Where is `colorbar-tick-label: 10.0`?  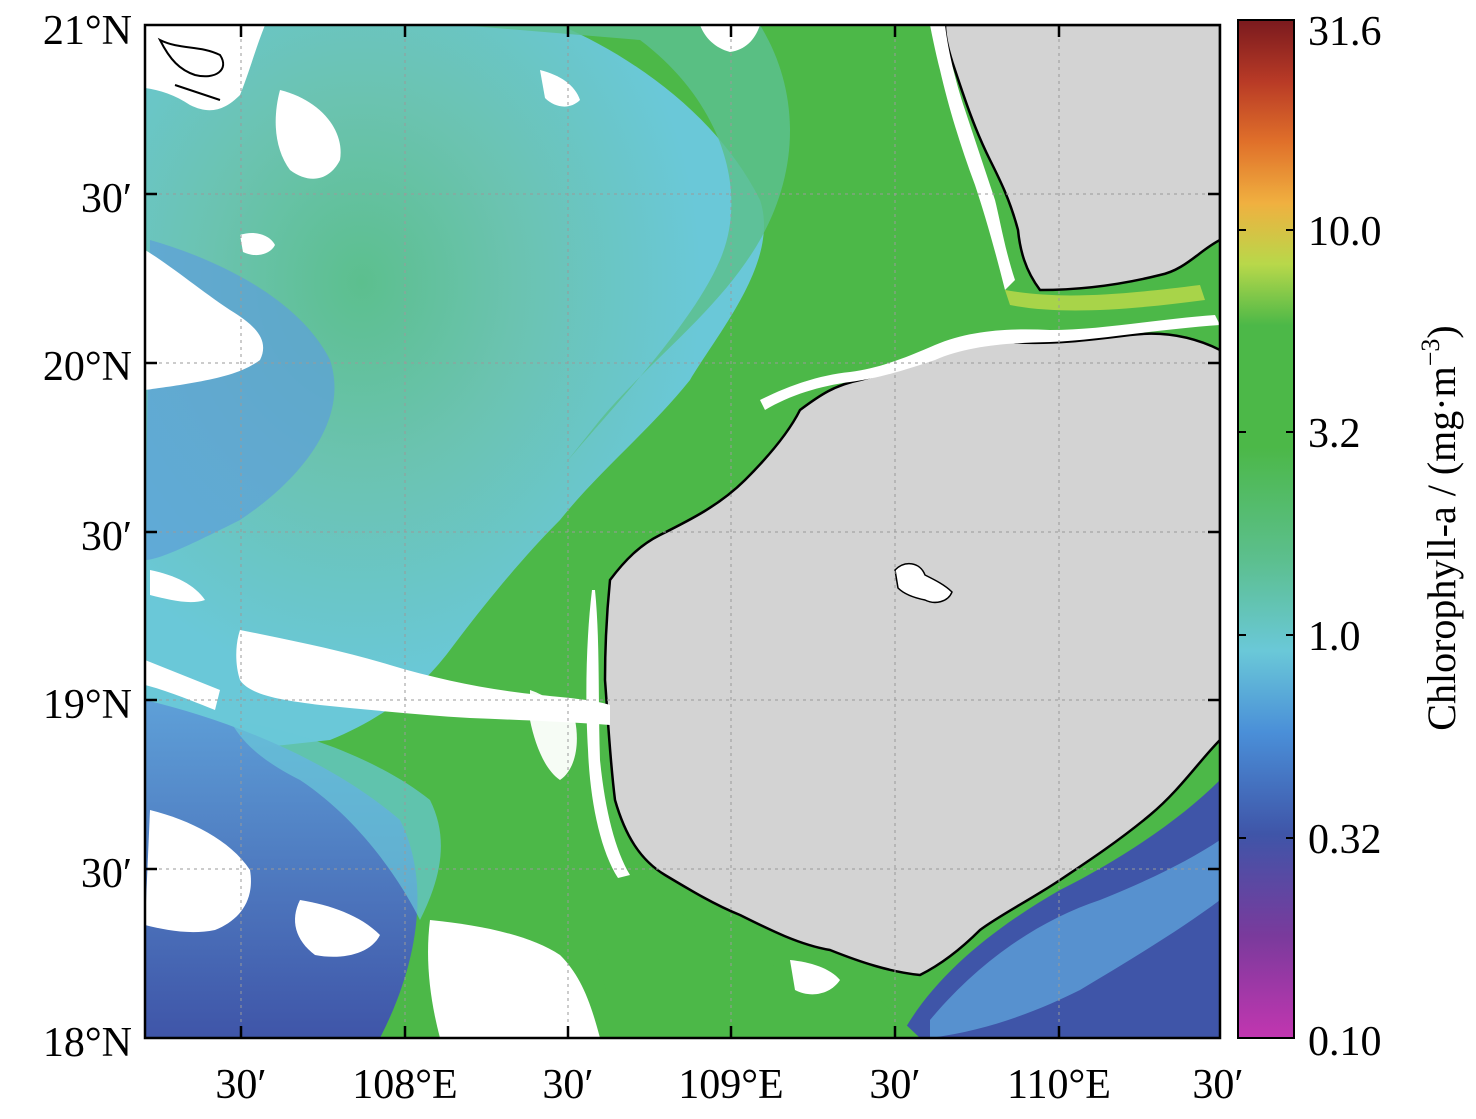
colorbar-tick-label: 10.0 is located at coordinates (1345, 232).